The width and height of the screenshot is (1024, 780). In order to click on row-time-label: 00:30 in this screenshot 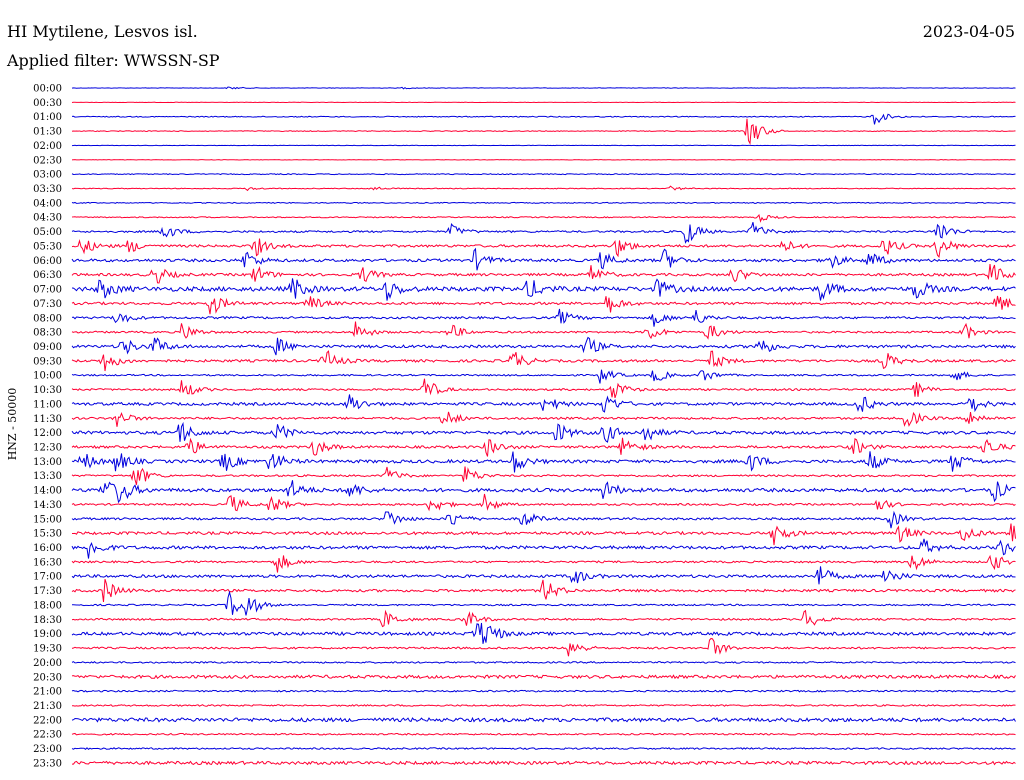, I will do `click(47, 103)`.